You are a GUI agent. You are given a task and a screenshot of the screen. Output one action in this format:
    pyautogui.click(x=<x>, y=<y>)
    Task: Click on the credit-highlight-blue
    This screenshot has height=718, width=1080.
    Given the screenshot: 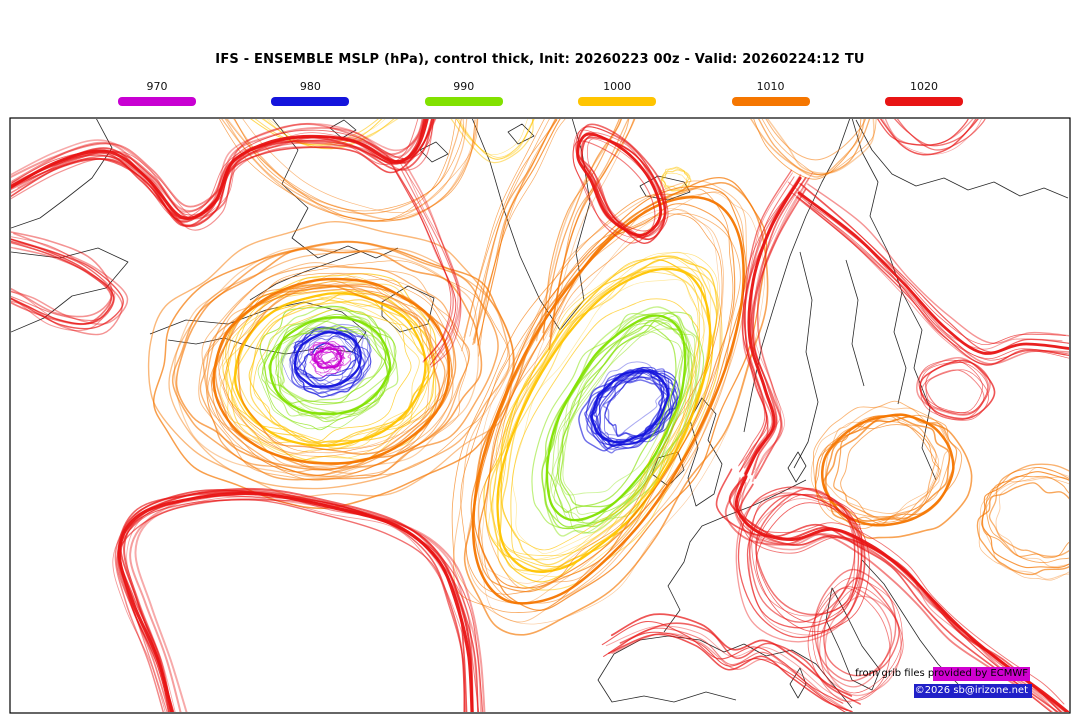 What is the action you would take?
    pyautogui.click(x=973, y=691)
    